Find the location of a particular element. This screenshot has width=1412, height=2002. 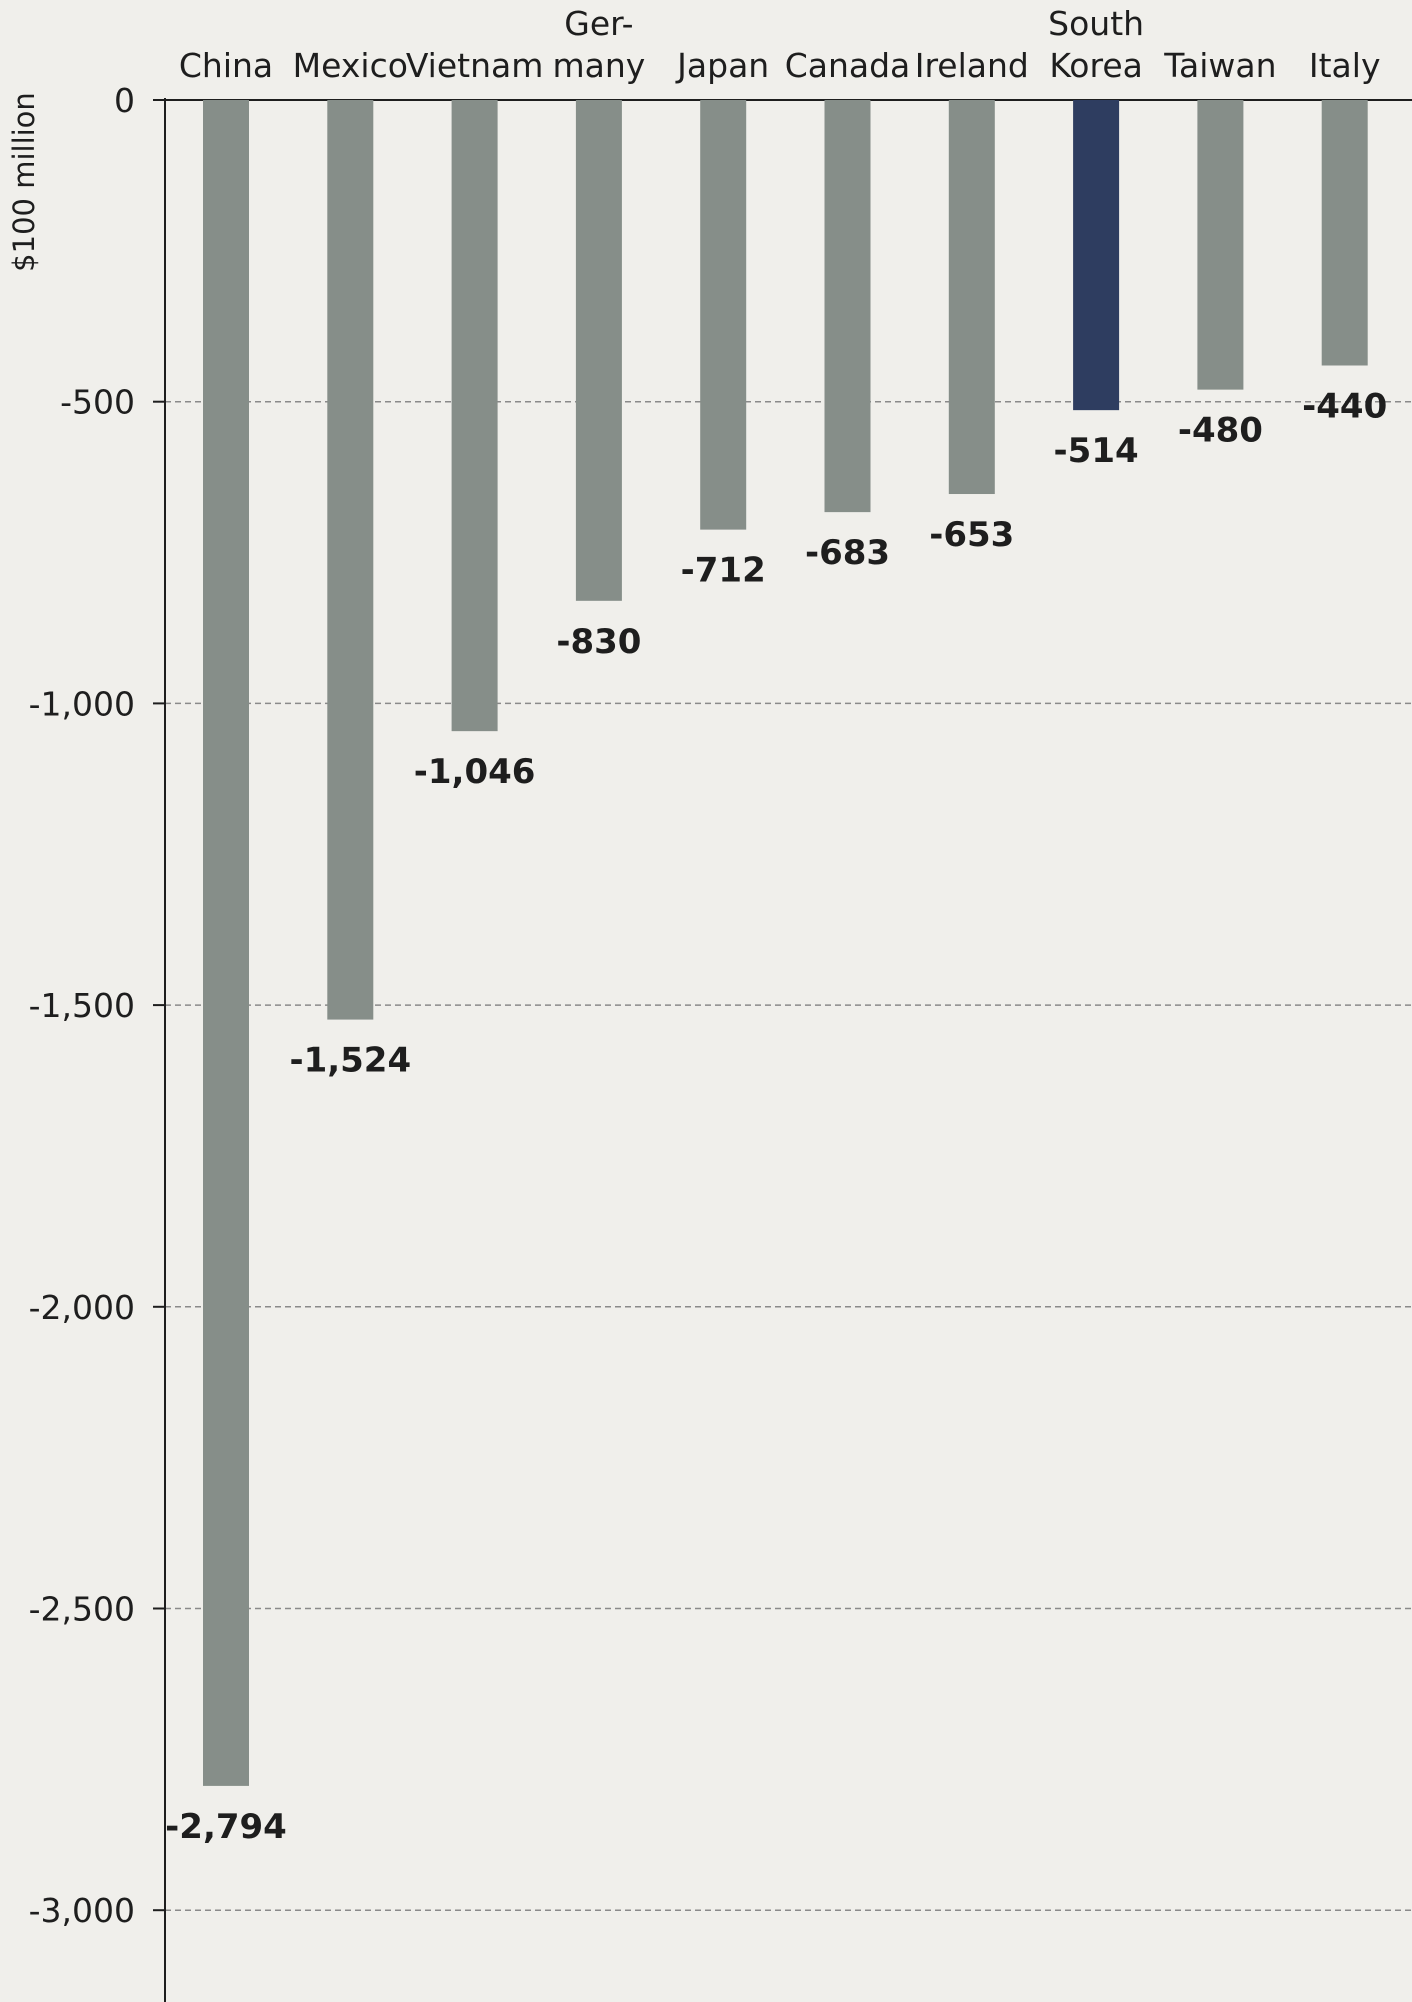

y-axis-title: $100 million is located at coordinates (24, 182).